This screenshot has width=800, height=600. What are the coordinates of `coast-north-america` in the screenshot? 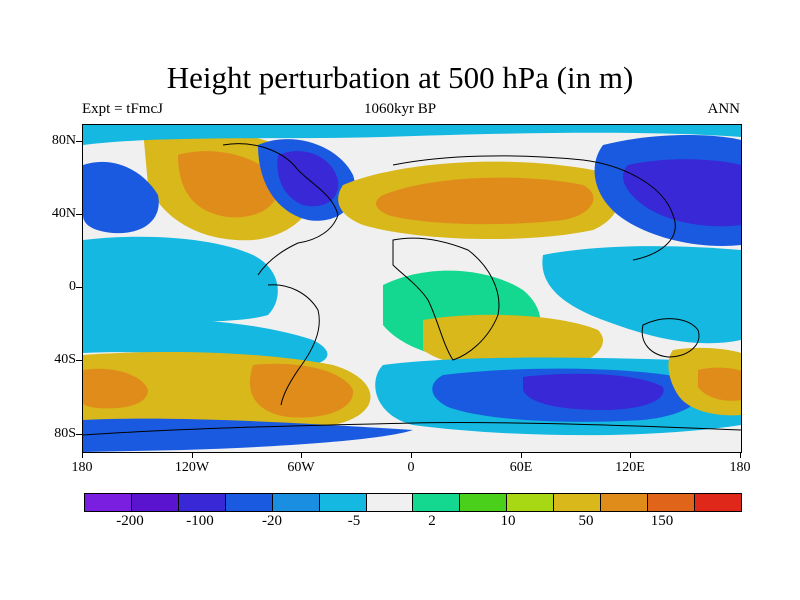 It's located at (280, 209).